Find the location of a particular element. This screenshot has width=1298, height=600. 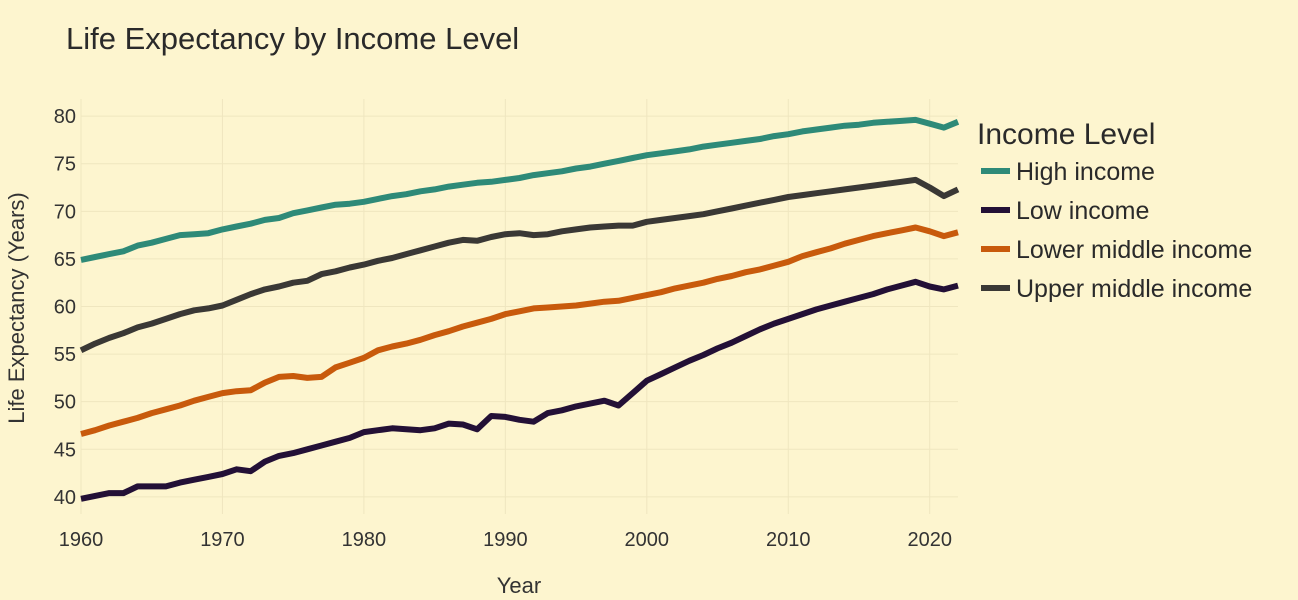

x-tick-label: 1970 is located at coordinates (222, 540).